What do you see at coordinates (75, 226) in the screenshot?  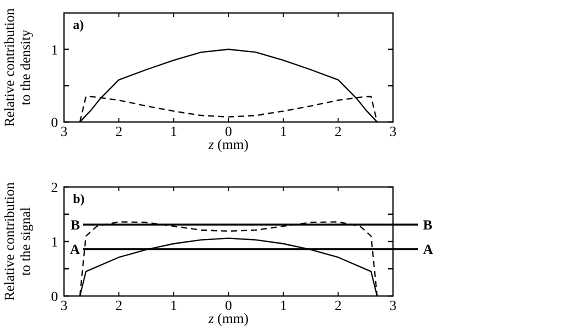 I see `ref-line-label: B` at bounding box center [75, 226].